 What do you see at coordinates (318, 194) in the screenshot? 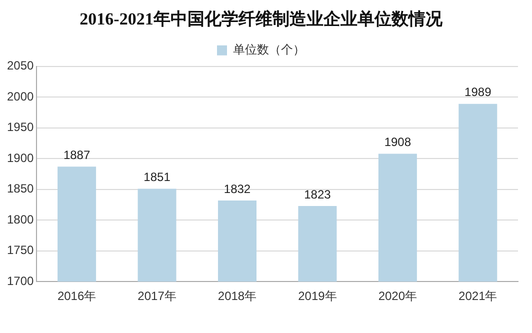
I see `data-label: 1823` at bounding box center [318, 194].